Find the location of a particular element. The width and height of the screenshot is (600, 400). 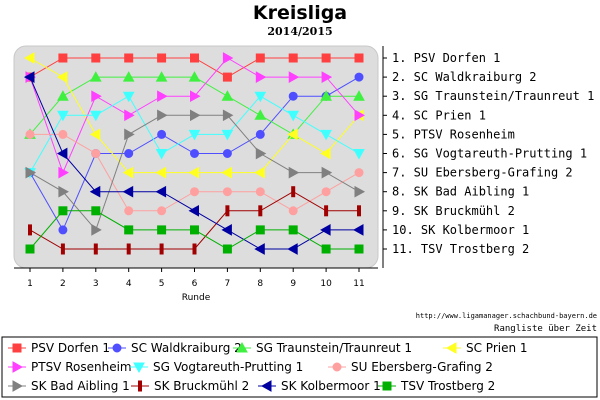

x-tick-label: 3 is located at coordinates (96, 284).